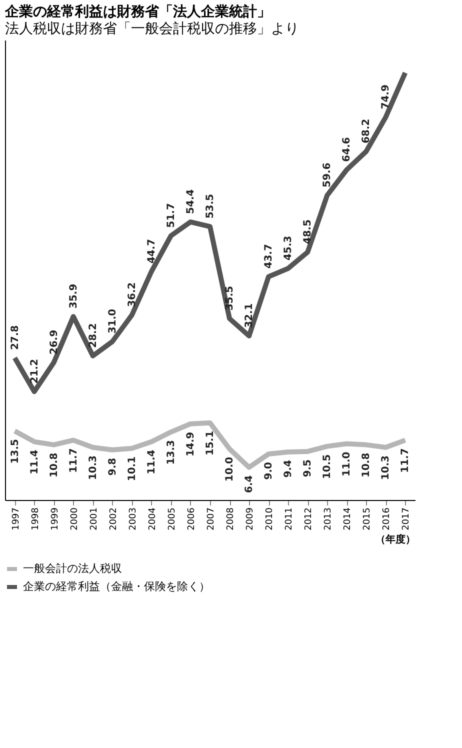 This screenshot has width=462, height=748. Describe the element at coordinates (74, 296) in the screenshot. I see `data-label: 35.9` at that location.